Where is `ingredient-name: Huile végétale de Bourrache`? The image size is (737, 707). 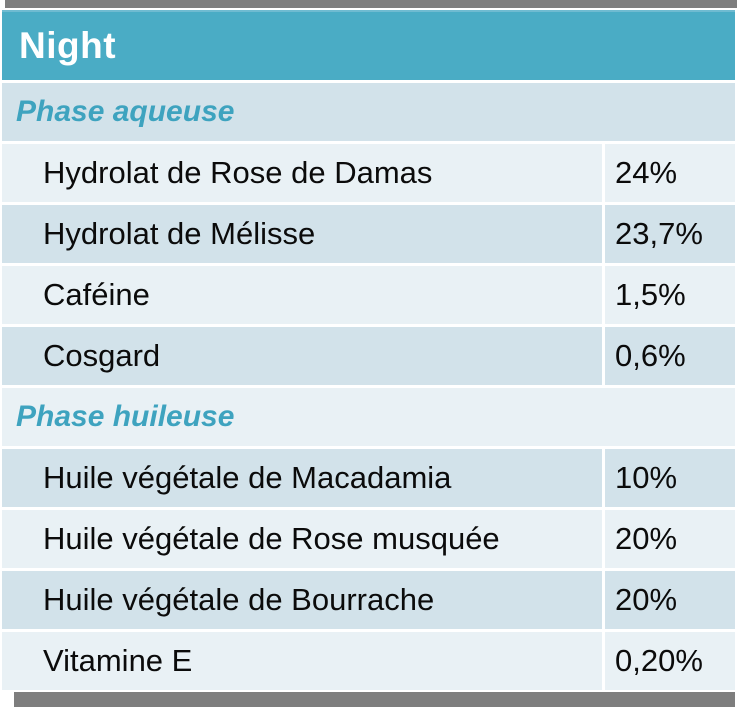 ingredient-name: Huile végétale de Bourrache is located at coordinates (302, 600).